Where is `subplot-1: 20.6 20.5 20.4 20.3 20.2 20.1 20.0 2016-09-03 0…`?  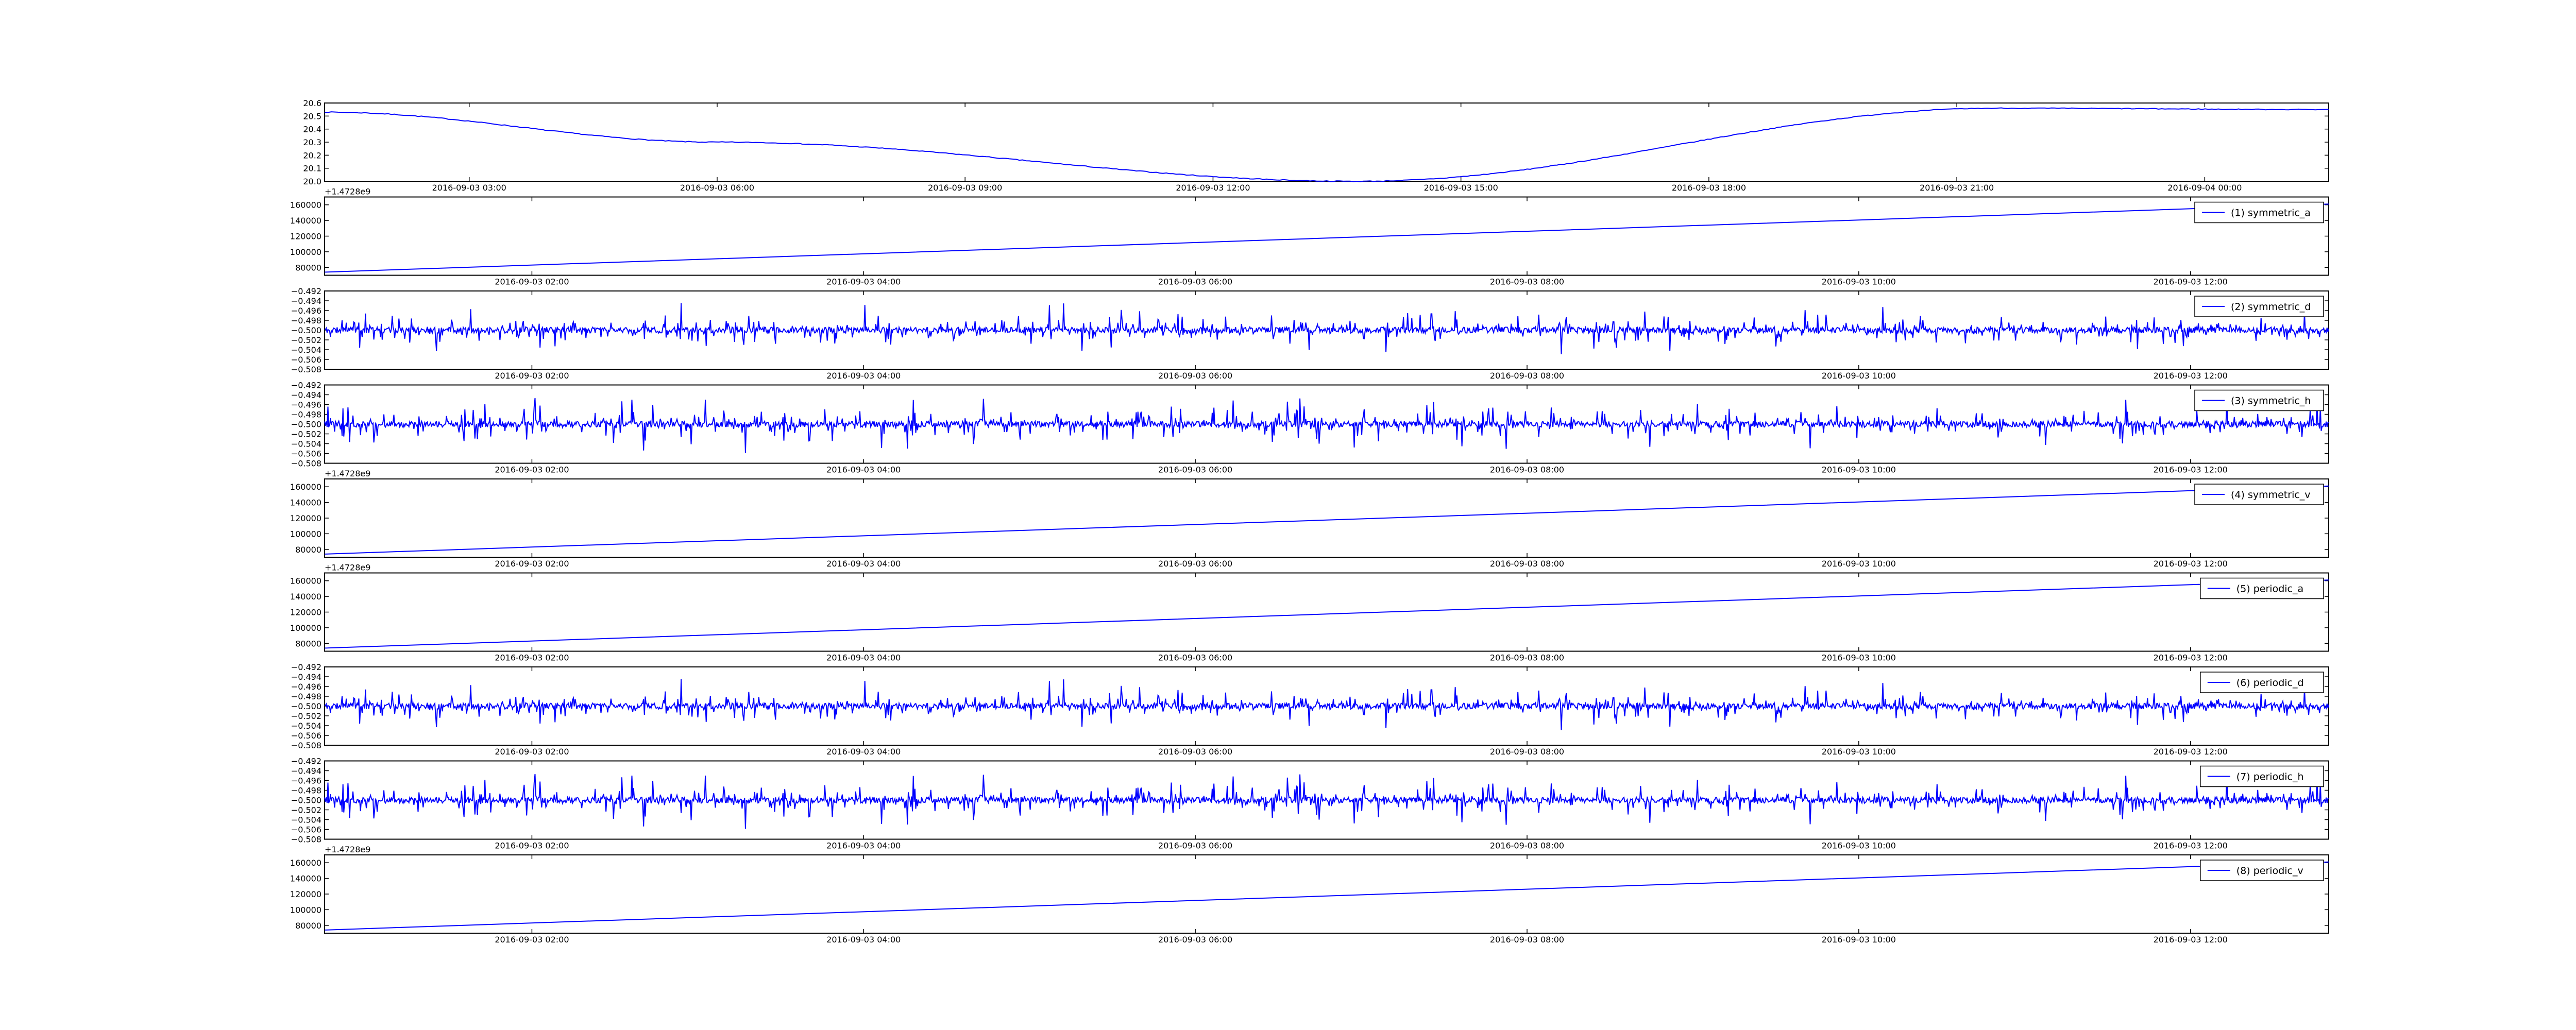
subplot-1: 20.6 20.5 20.4 20.3 20.2 20.1 20.0 2016-09-03 0… is located at coordinates (1316, 145).